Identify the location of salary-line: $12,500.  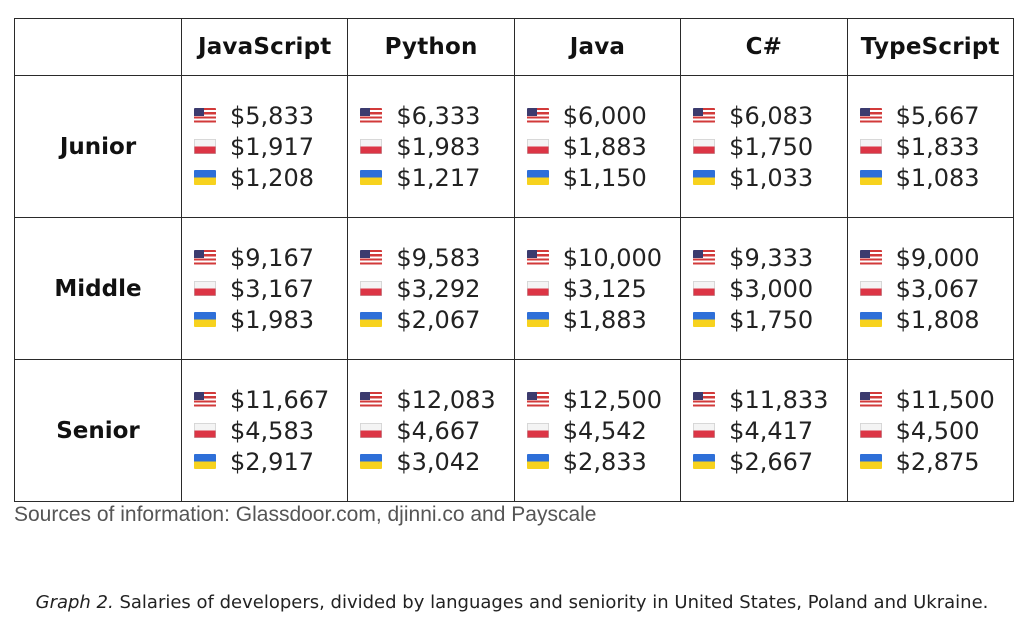
(603, 399).